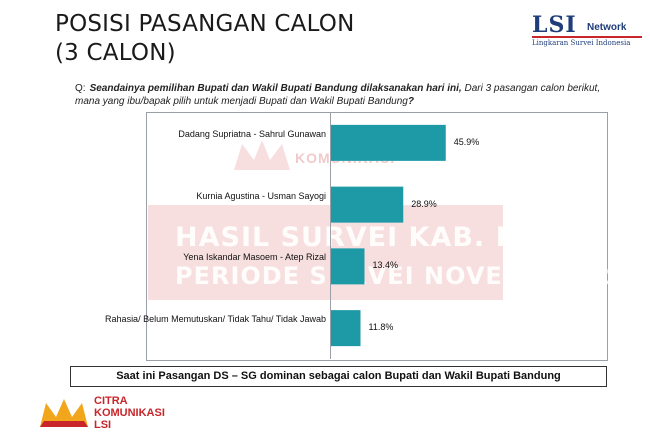 The image size is (650, 433). I want to click on category-label-2: Yena Iskandar Masoem - Atep Rizal, so click(254, 257).